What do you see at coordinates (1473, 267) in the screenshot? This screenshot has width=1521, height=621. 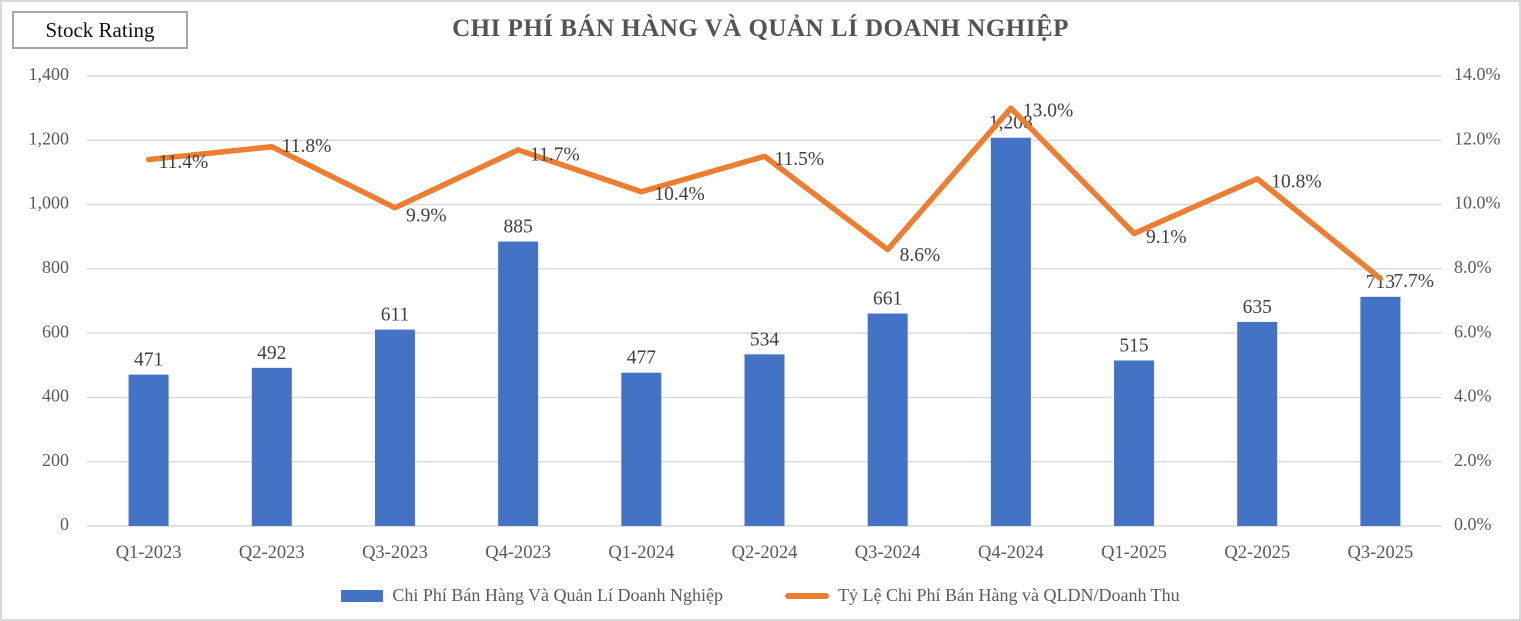 I see `right-axis-tick-label: 8.0%` at bounding box center [1473, 267].